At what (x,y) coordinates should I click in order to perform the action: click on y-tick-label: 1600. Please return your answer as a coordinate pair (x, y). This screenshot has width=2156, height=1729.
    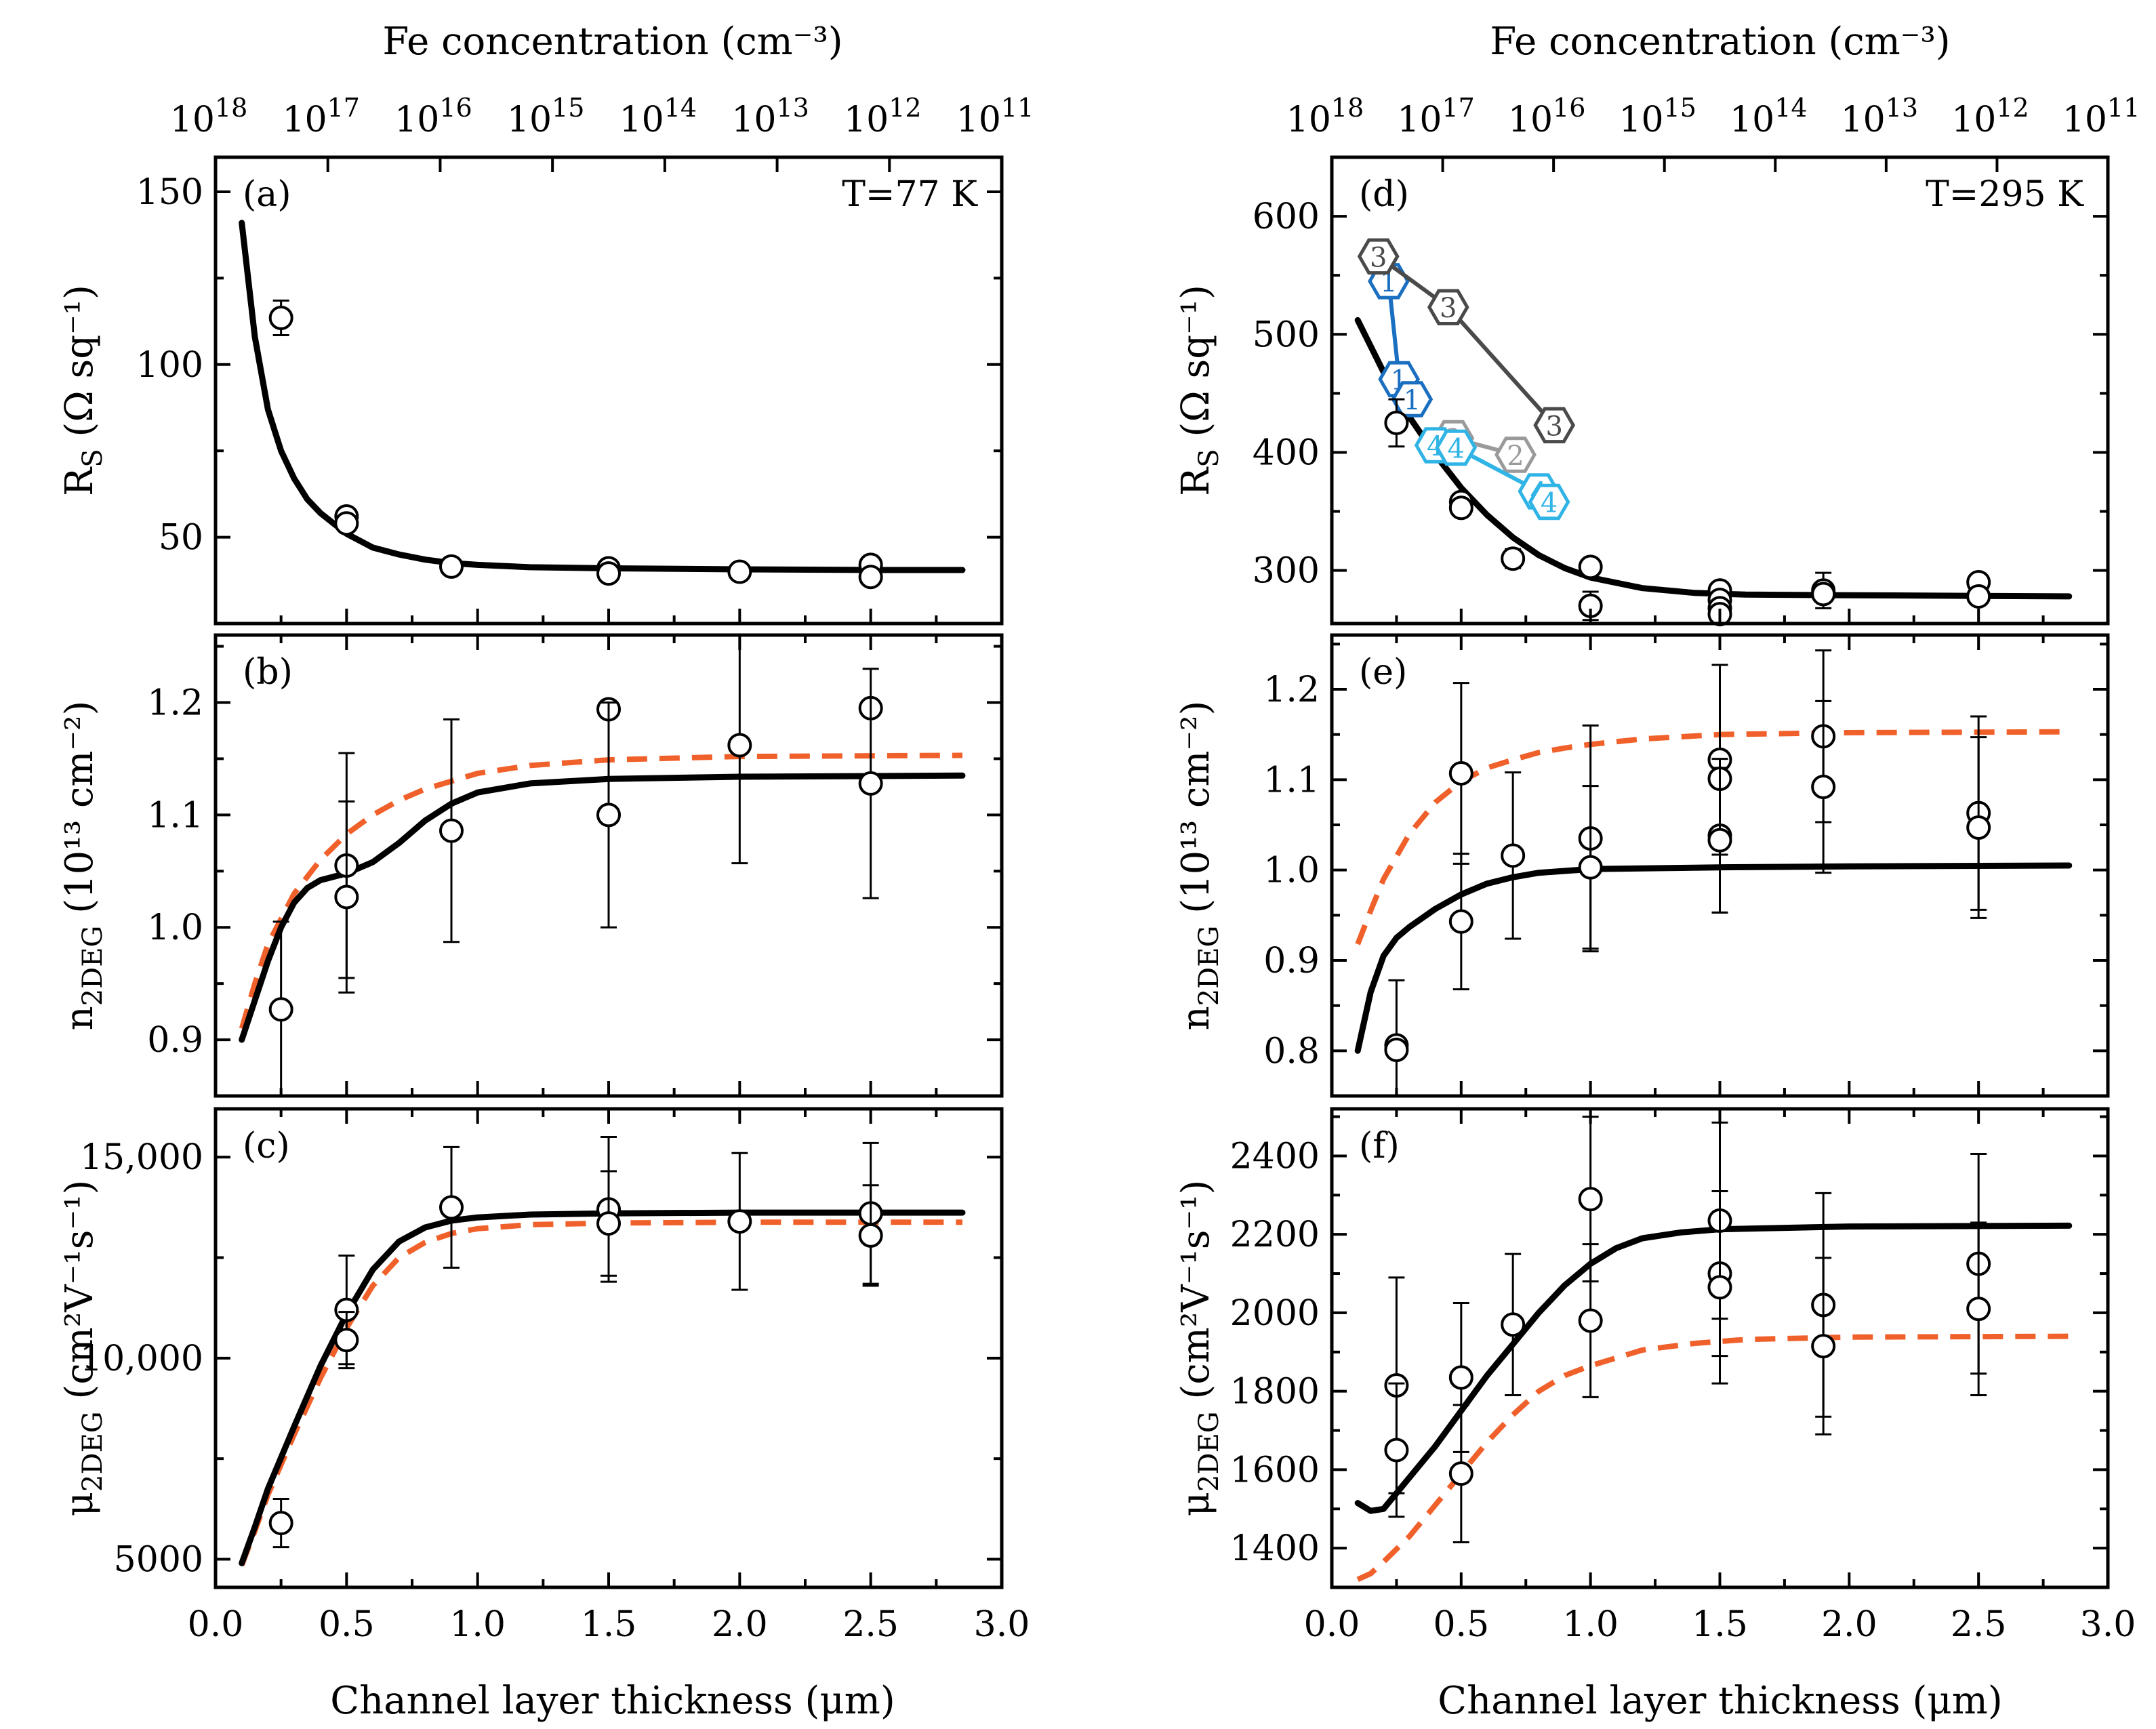
    Looking at the image, I should click on (1275, 1470).